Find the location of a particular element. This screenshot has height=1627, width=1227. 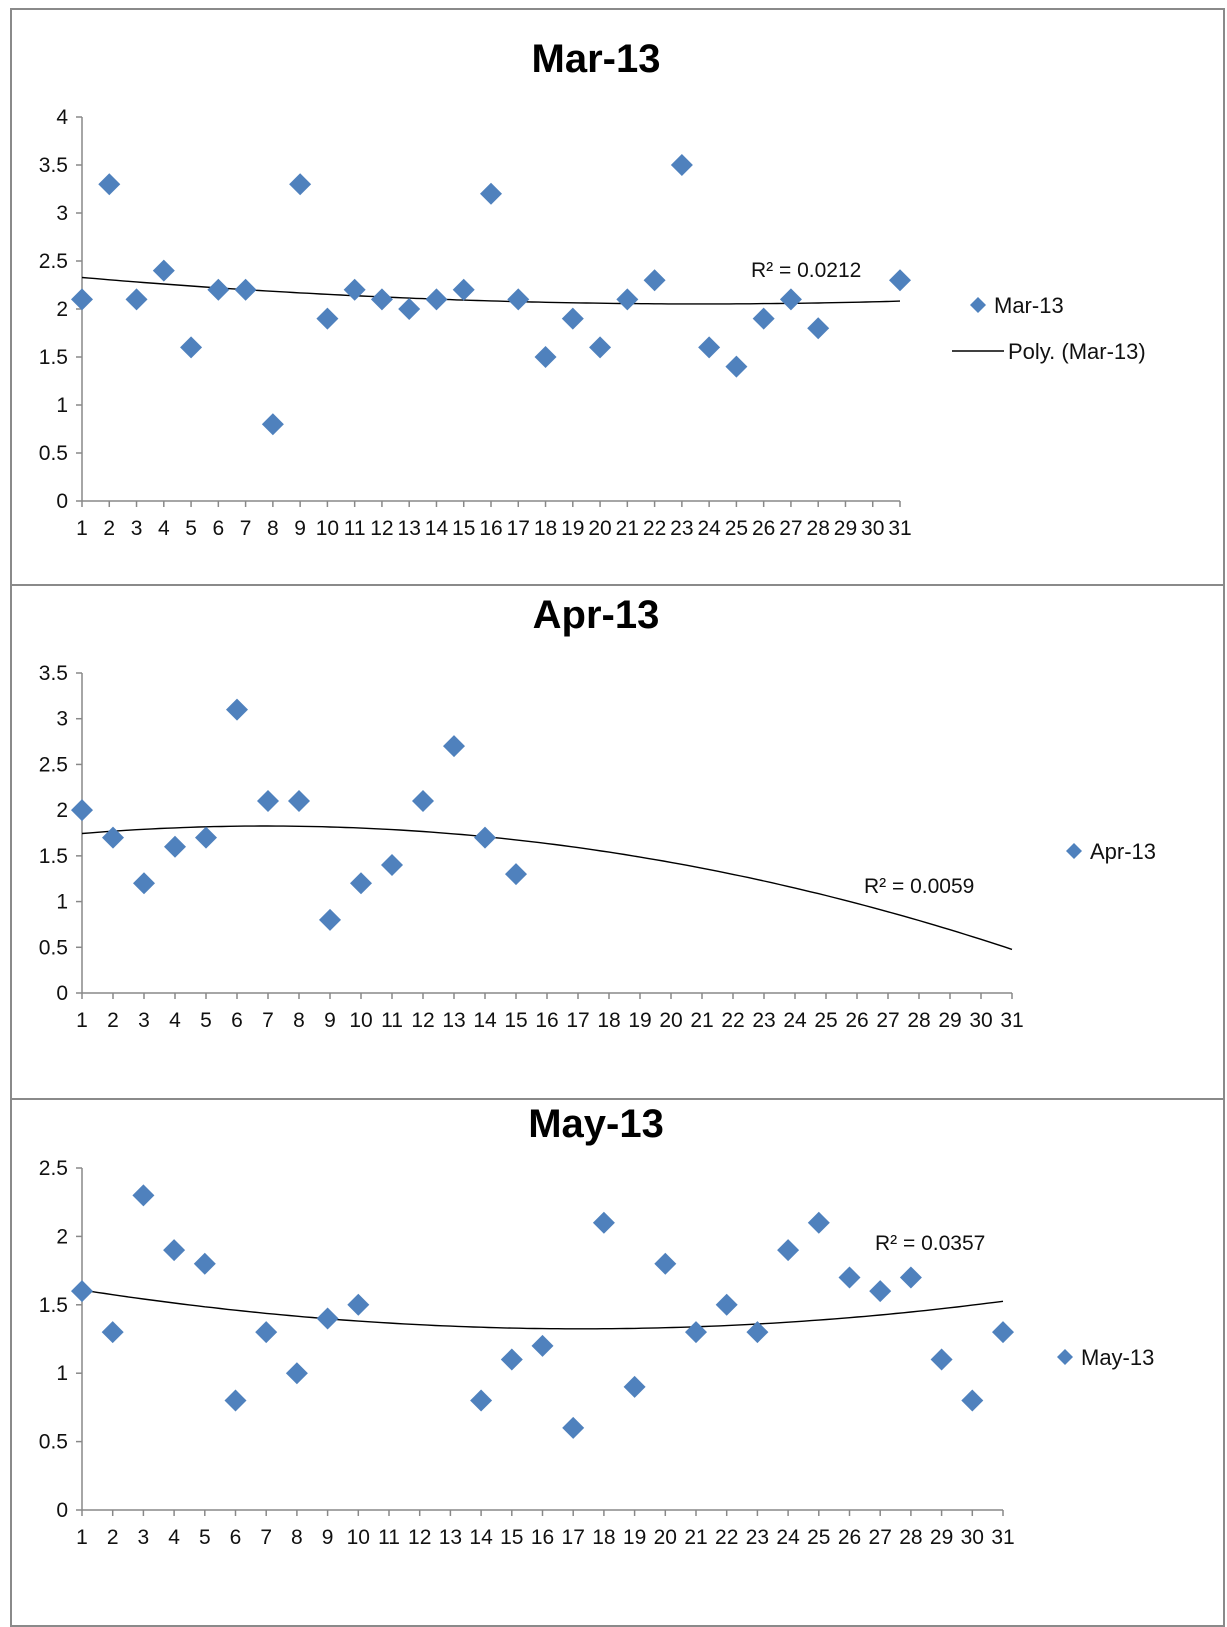

trendline is located at coordinates (547, 888).